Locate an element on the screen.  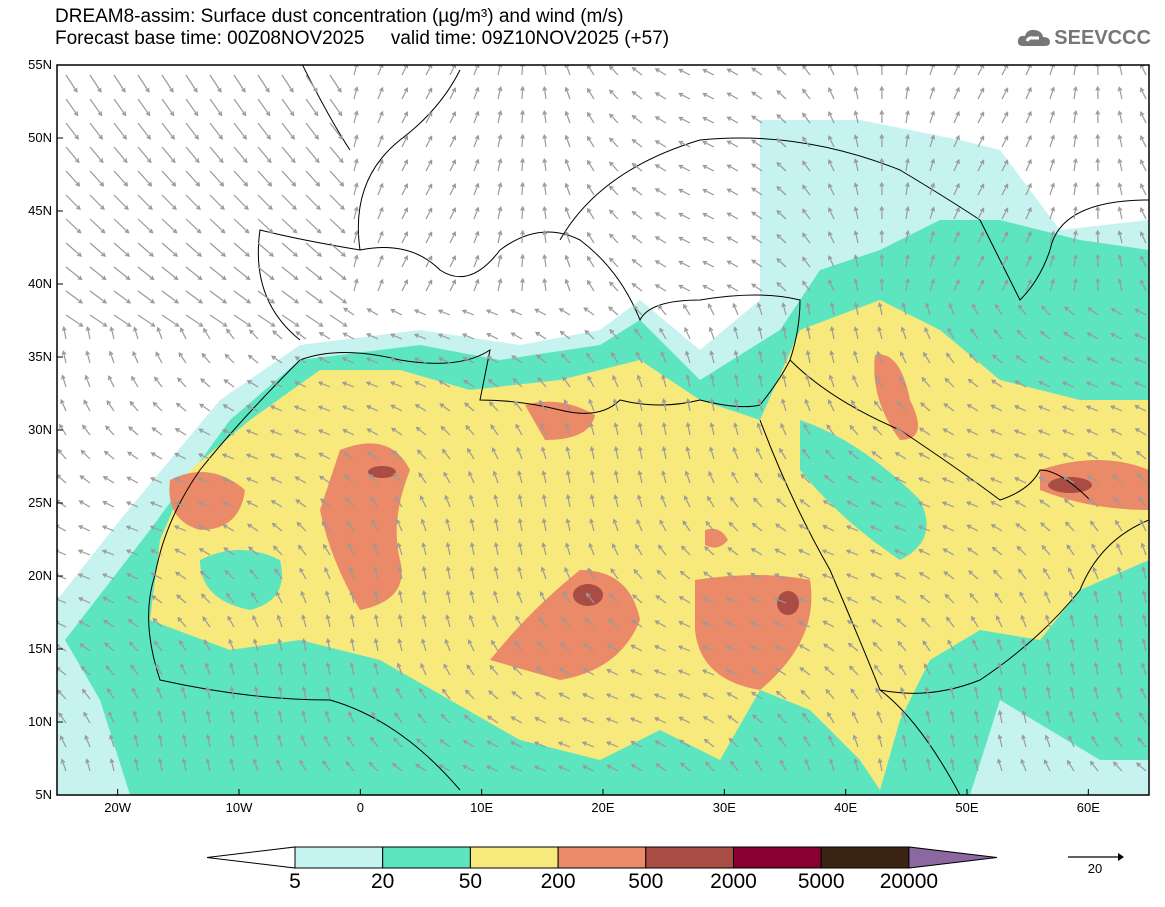
colorbar-swatch is located at coordinates (514, 857).